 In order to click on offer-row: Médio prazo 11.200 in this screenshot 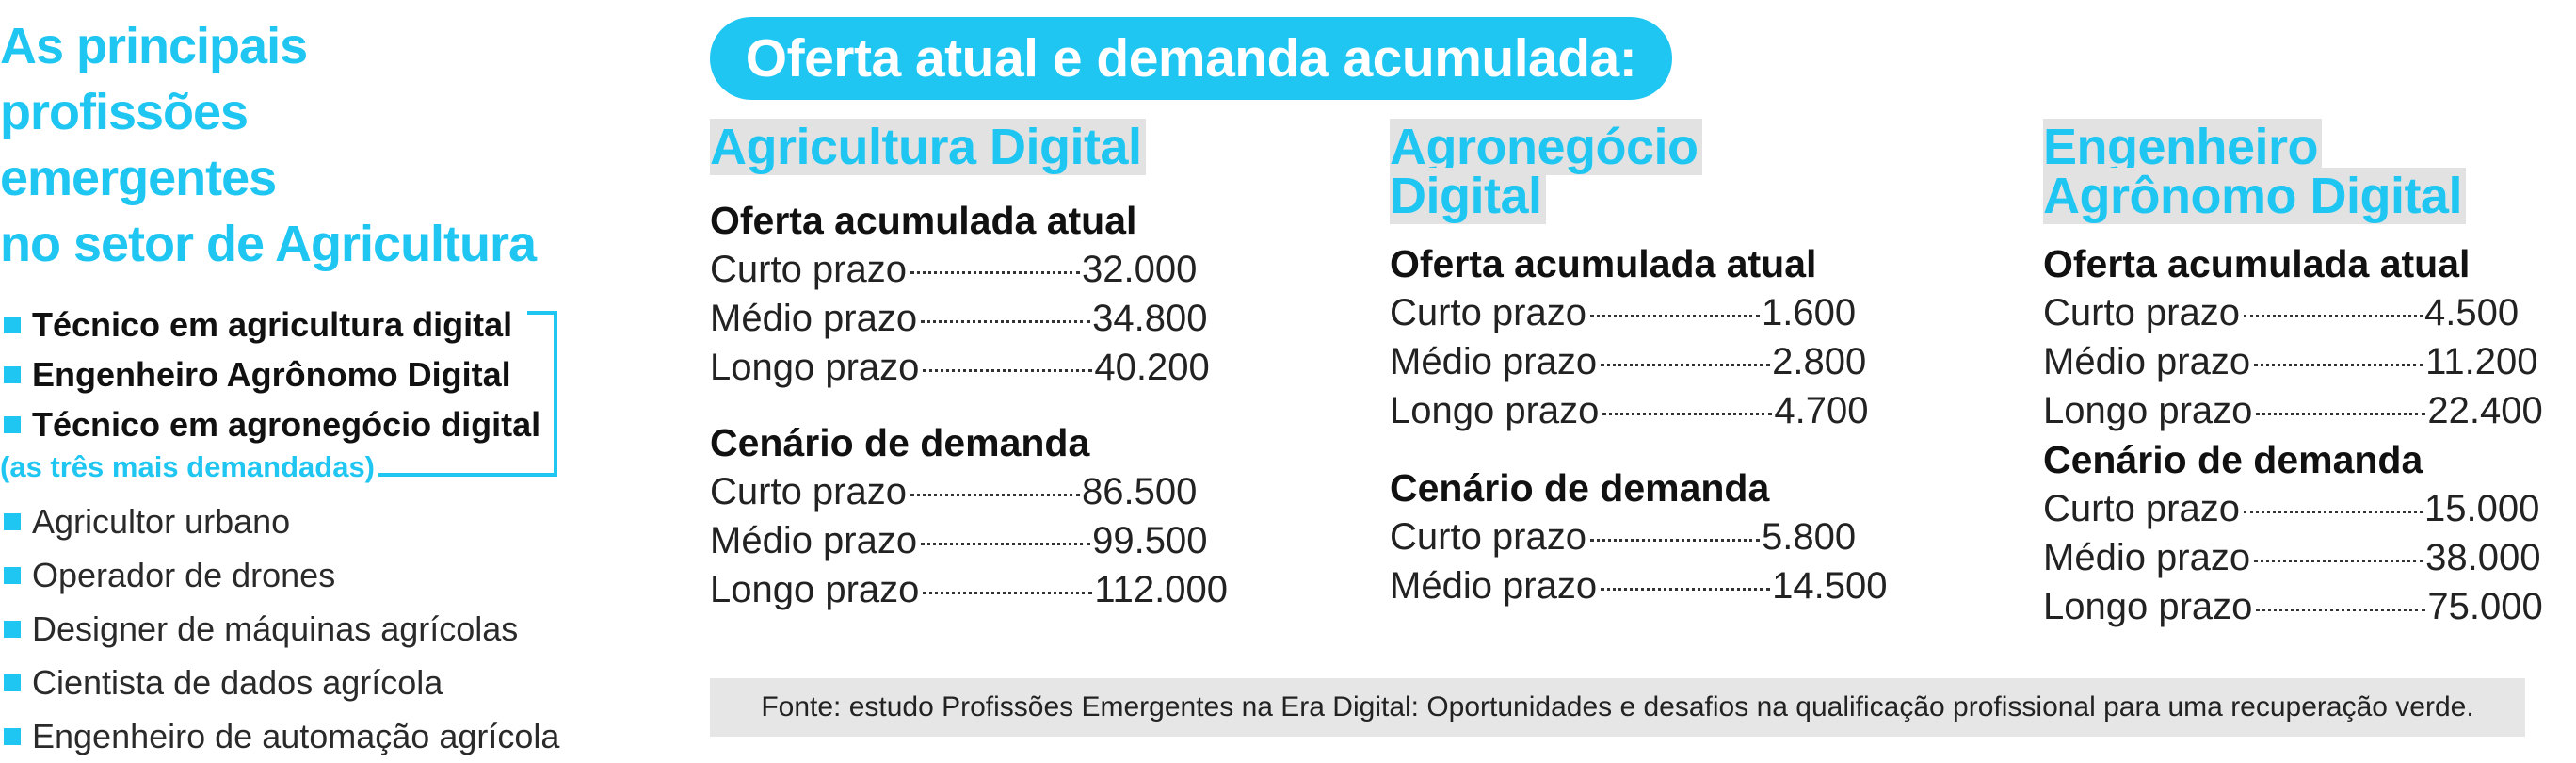, I will do `click(2297, 361)`.